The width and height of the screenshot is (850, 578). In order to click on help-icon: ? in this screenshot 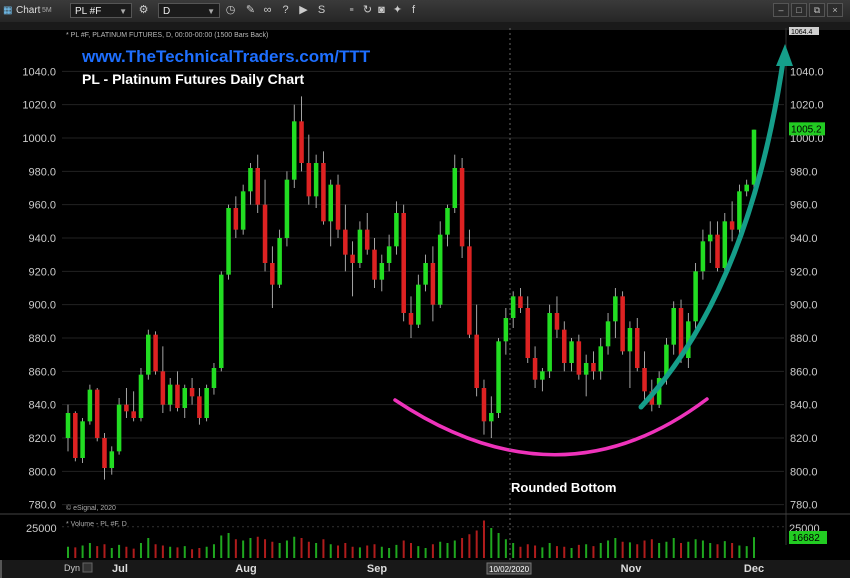, I will do `click(285, 10)`.